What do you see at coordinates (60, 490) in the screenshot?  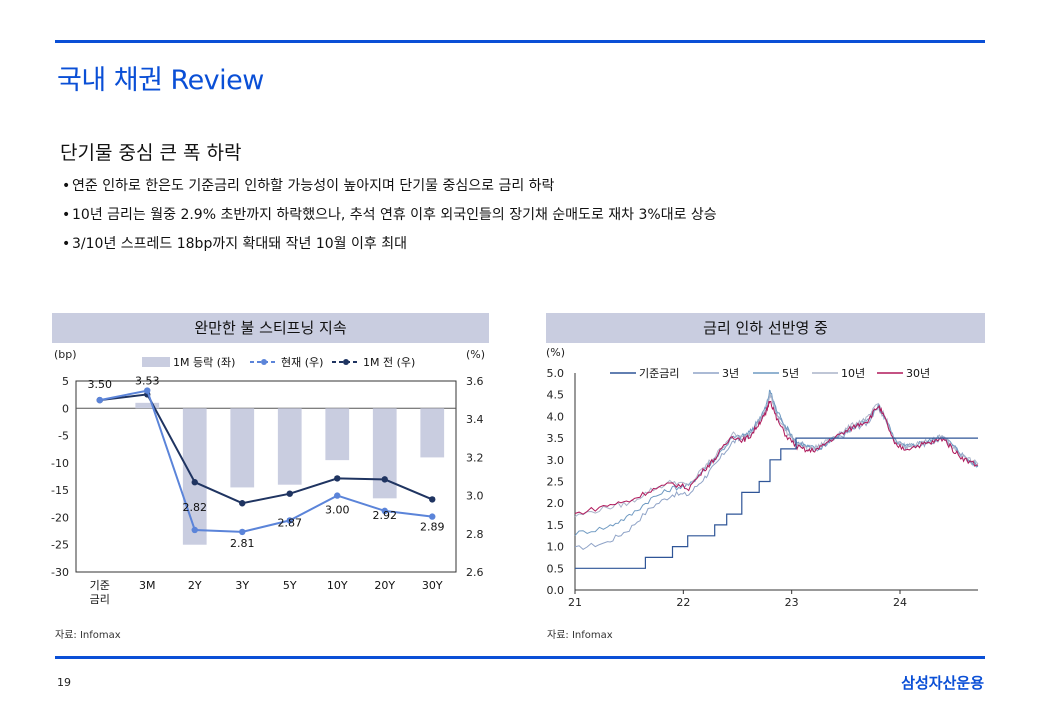 I see `left-tick-label: -15` at bounding box center [60, 490].